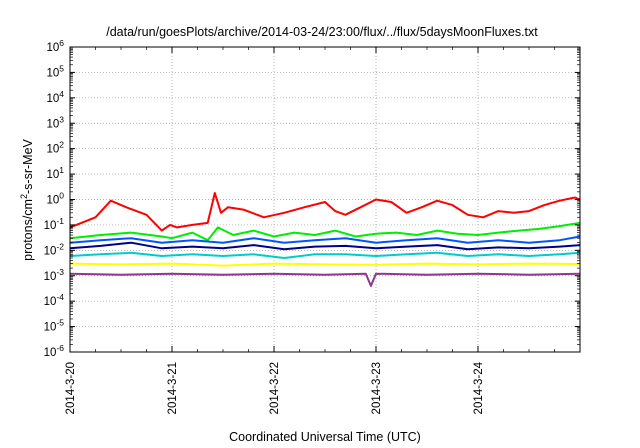 The image size is (640, 448). I want to click on y-tick-label: 10⁻⁵, so click(54, 326).